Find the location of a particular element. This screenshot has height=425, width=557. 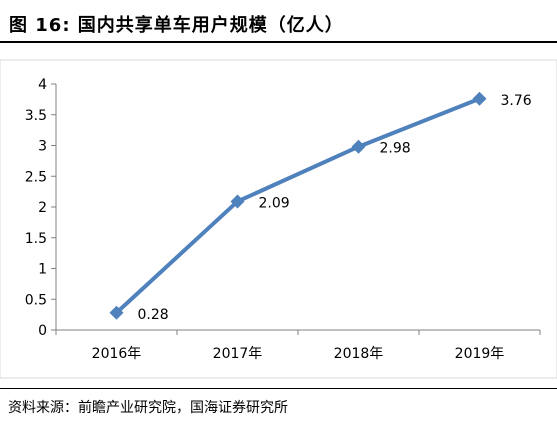

y-tick-label: 1.5 is located at coordinates (36, 239).